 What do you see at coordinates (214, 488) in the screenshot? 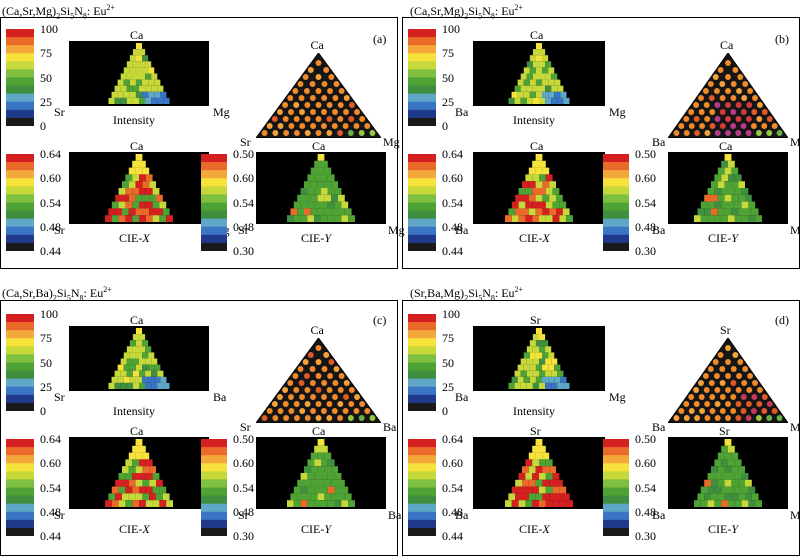
I see `colorbar-svg` at bounding box center [214, 488].